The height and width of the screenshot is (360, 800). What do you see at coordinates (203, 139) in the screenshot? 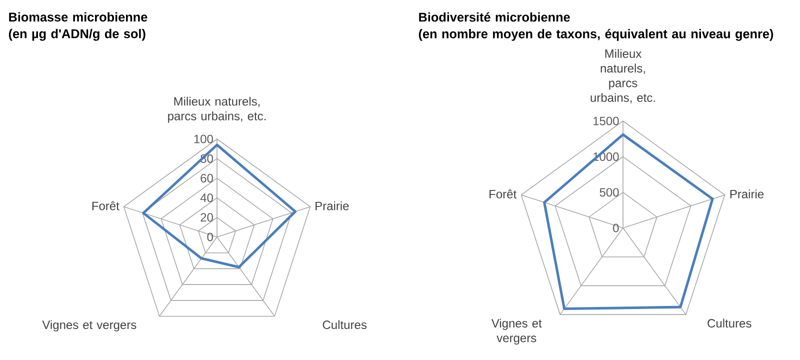
I see `y-tick-label: 100` at bounding box center [203, 139].